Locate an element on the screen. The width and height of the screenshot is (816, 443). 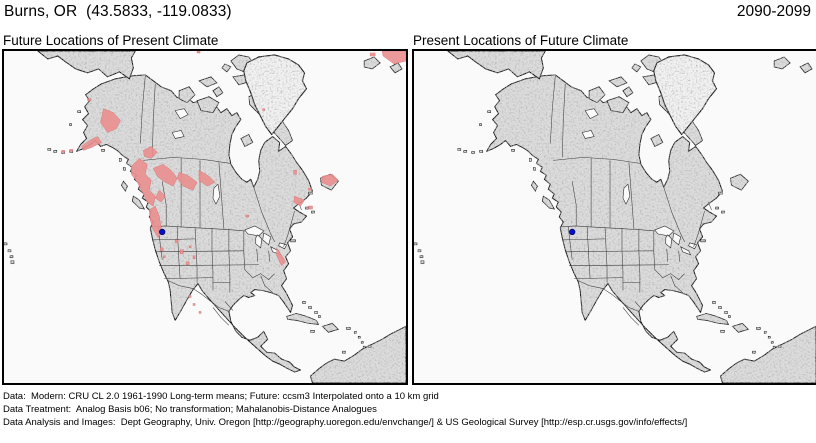
political-borders is located at coordinates (221, 200).